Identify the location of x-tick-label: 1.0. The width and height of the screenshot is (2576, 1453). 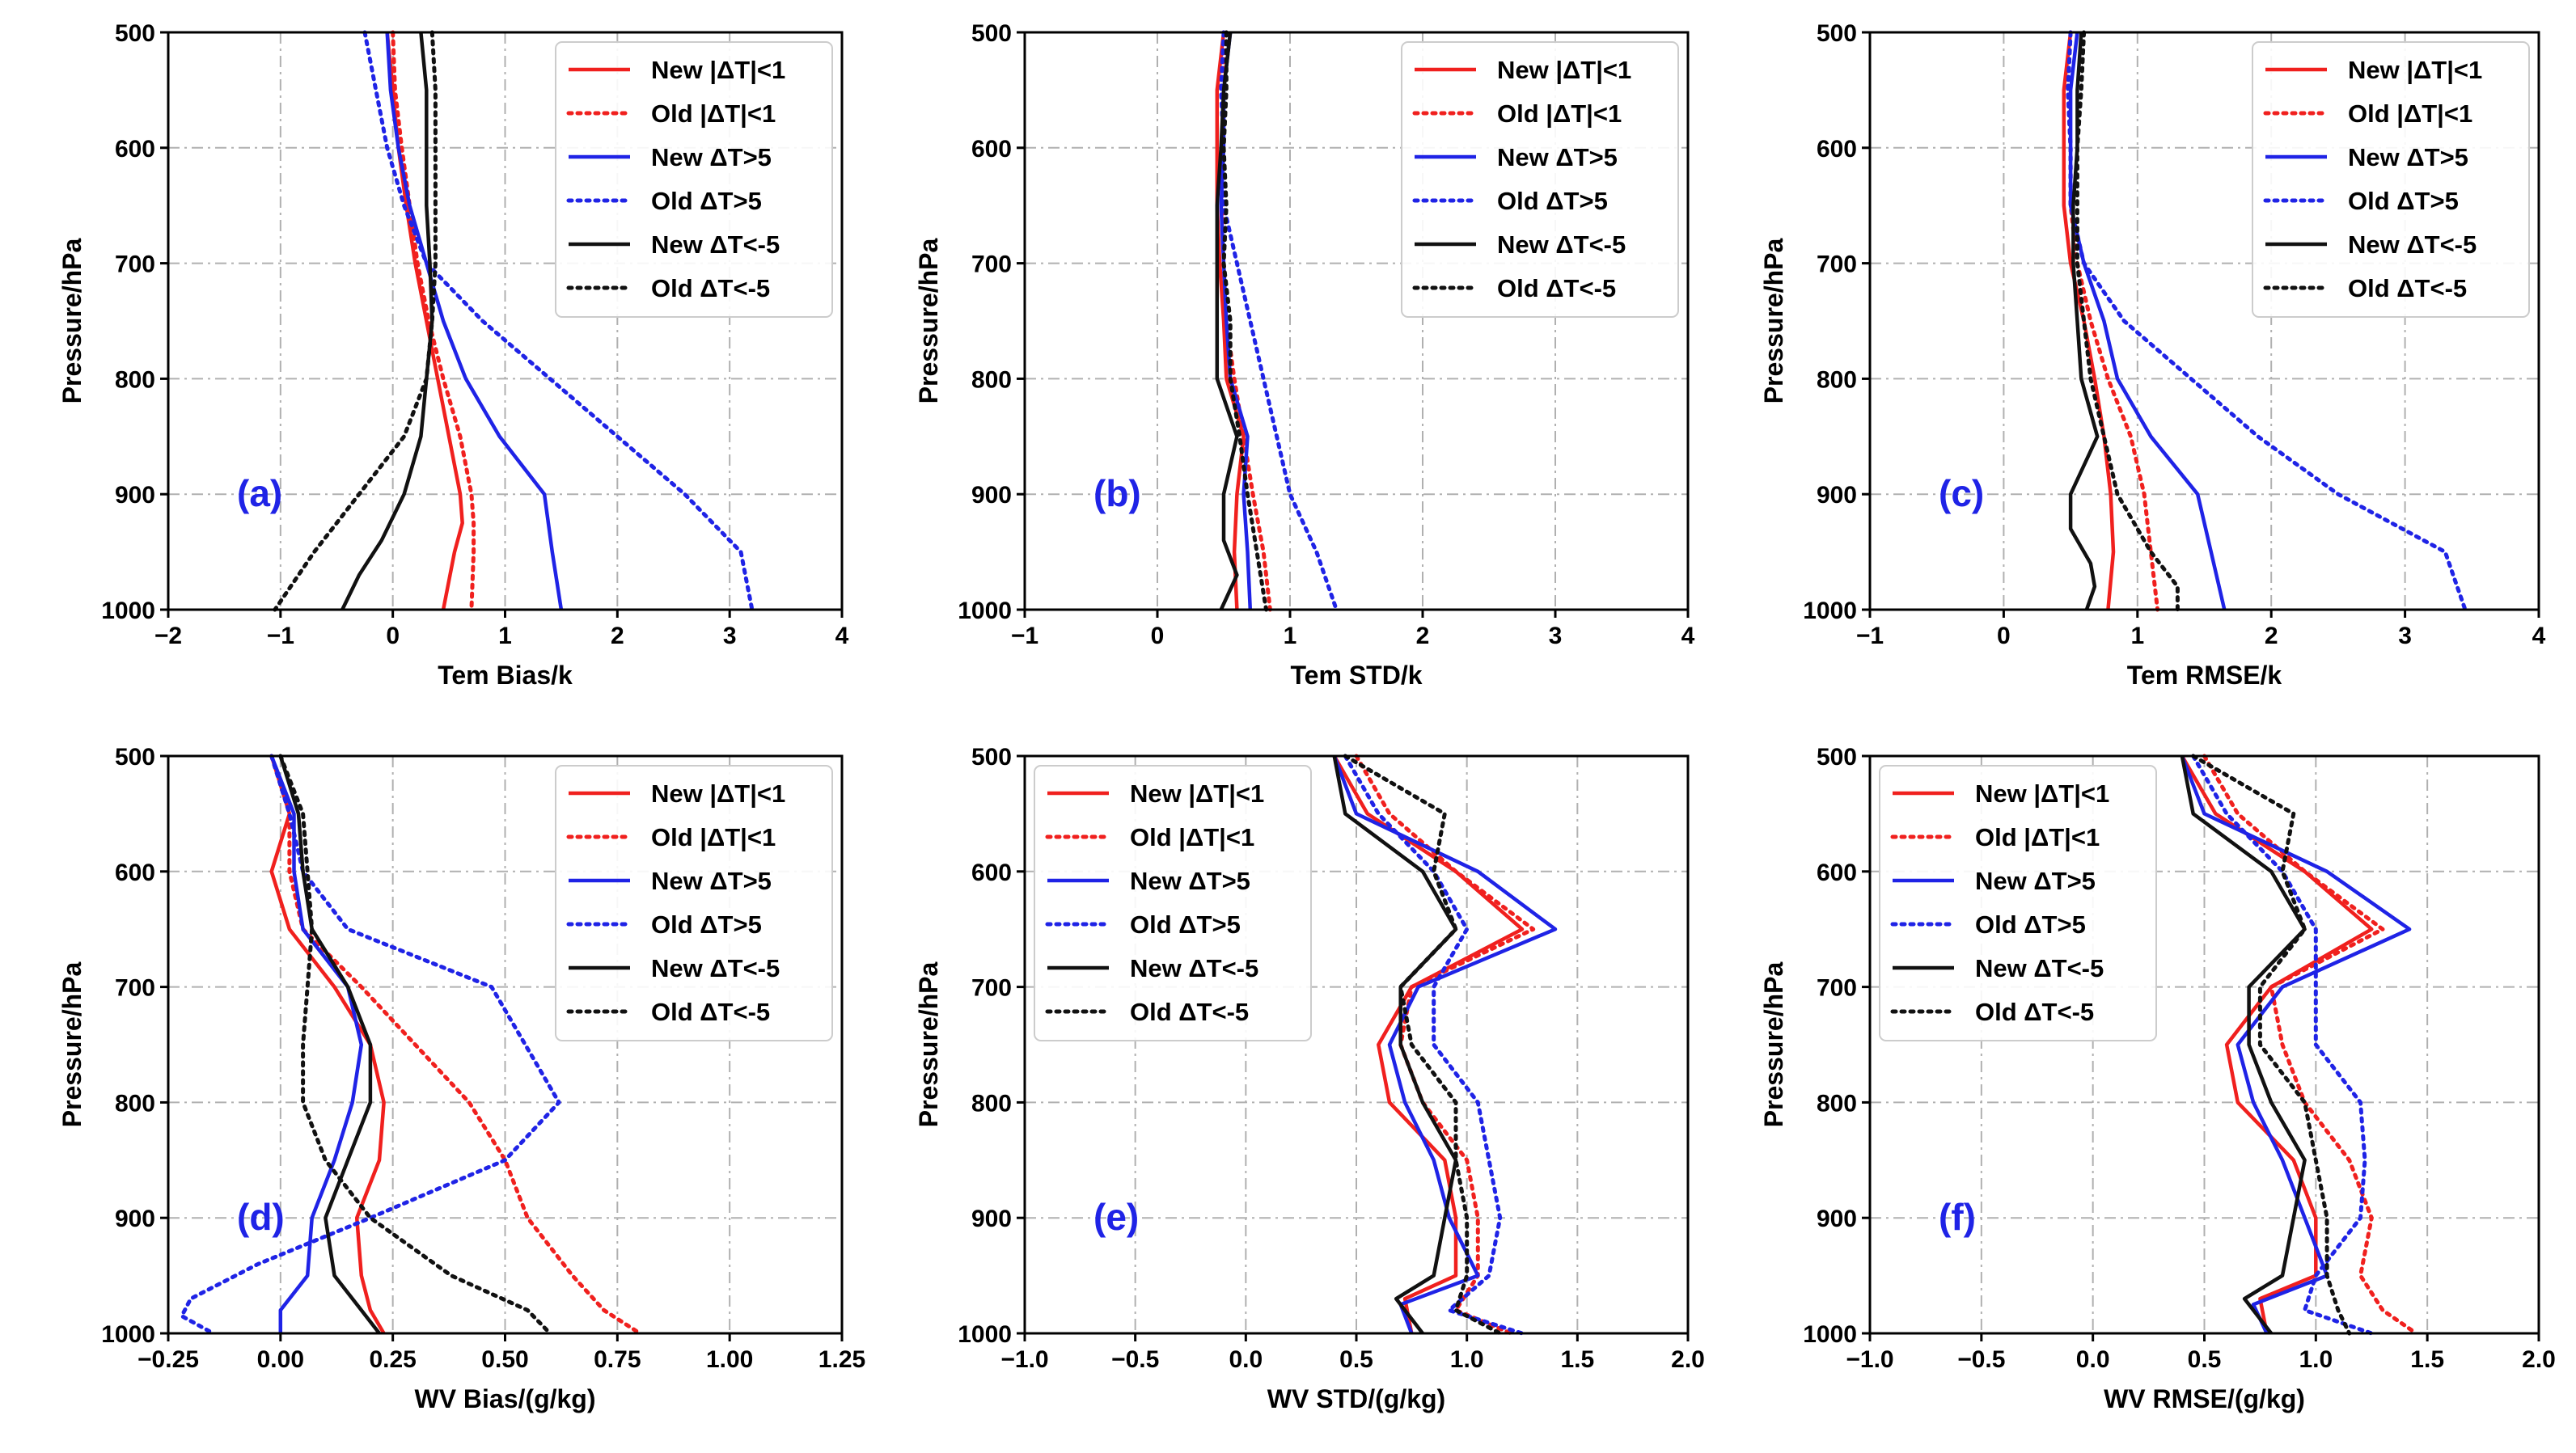
(1467, 1359).